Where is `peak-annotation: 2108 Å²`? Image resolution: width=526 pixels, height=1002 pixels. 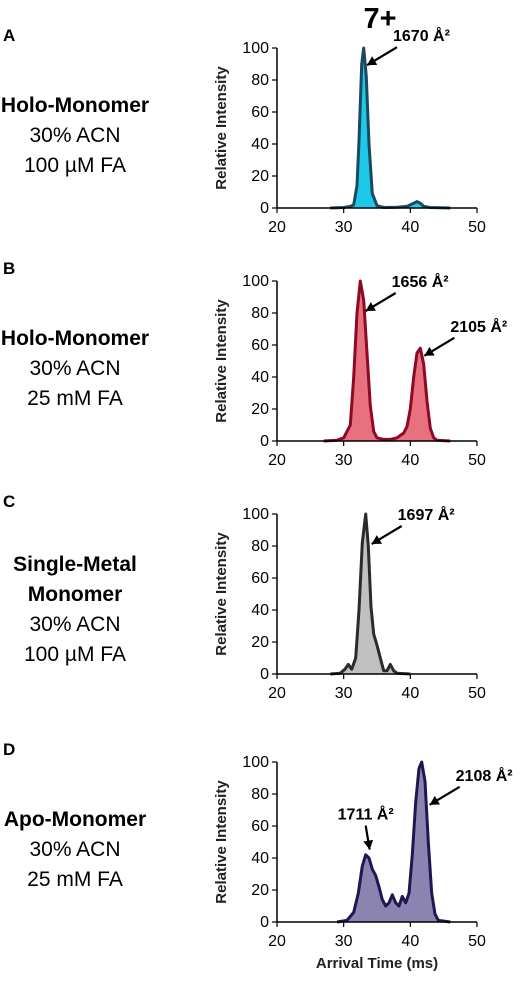 peak-annotation: 2108 Å² is located at coordinates (484, 775).